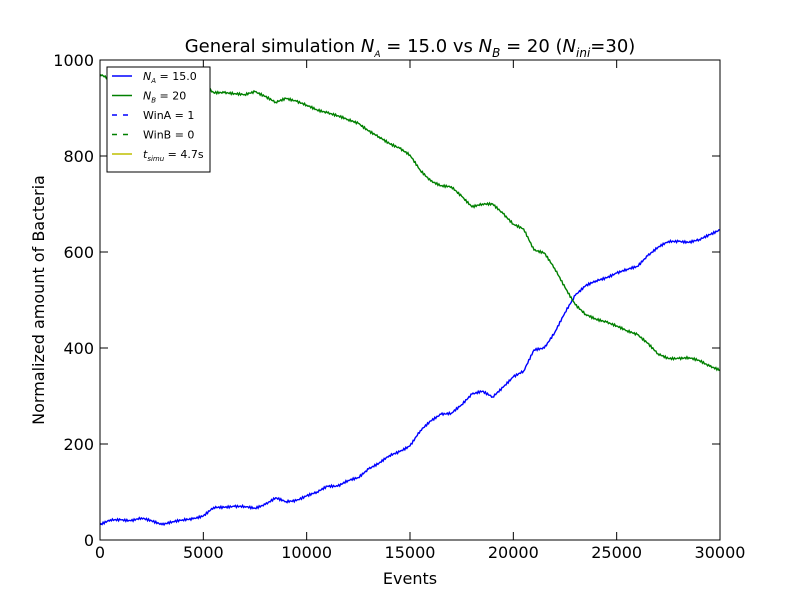  What do you see at coordinates (203, 552) in the screenshot?
I see `x-tick-label: 5000` at bounding box center [203, 552].